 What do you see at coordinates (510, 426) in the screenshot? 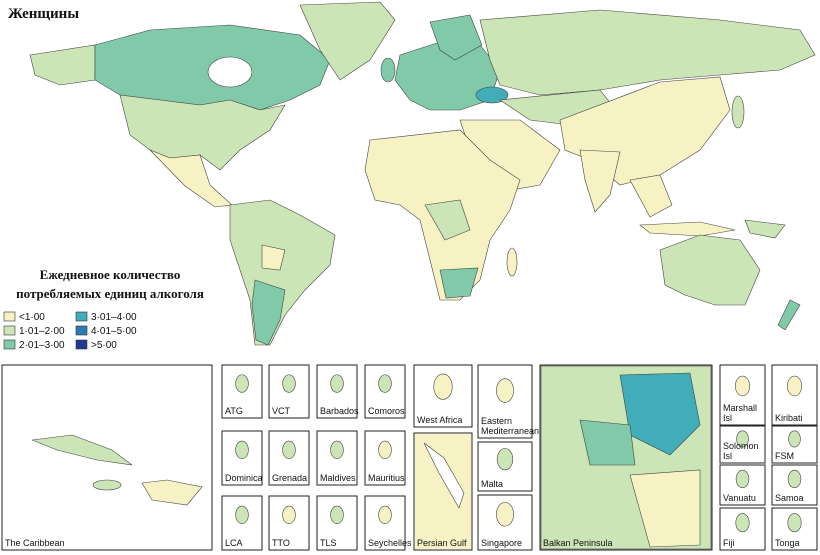
I see `inset-label: Eastern Mediterranean` at bounding box center [510, 426].